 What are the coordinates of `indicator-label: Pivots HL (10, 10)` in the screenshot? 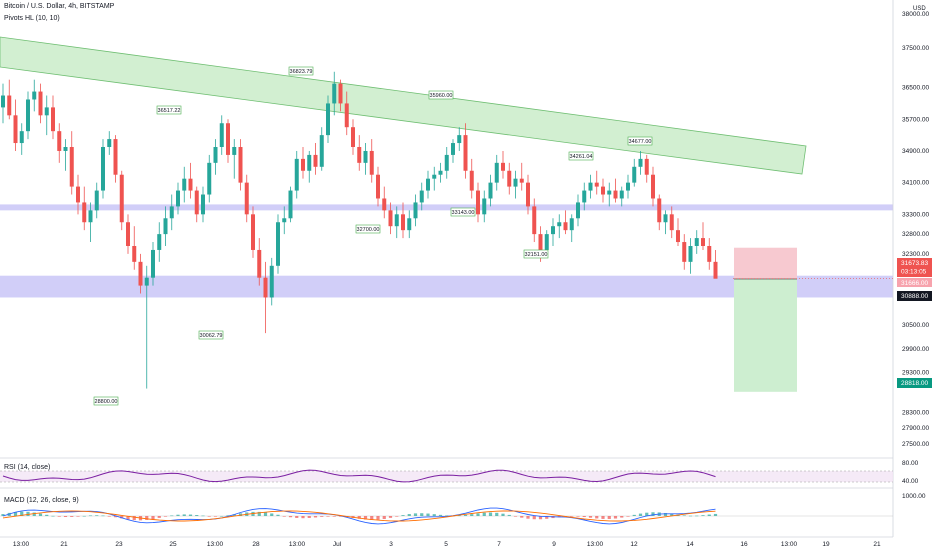 It's located at (32, 18).